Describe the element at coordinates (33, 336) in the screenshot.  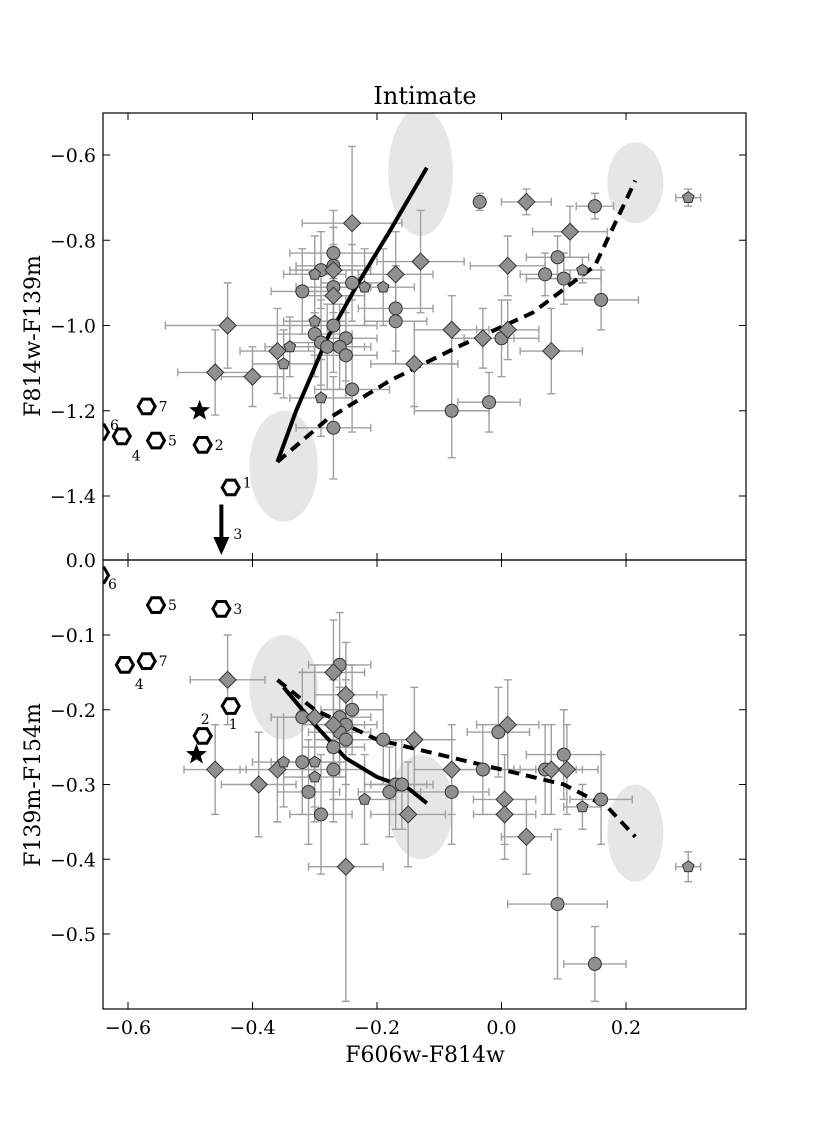
I see `top-y-axis-label: F814w-F139m` at that location.